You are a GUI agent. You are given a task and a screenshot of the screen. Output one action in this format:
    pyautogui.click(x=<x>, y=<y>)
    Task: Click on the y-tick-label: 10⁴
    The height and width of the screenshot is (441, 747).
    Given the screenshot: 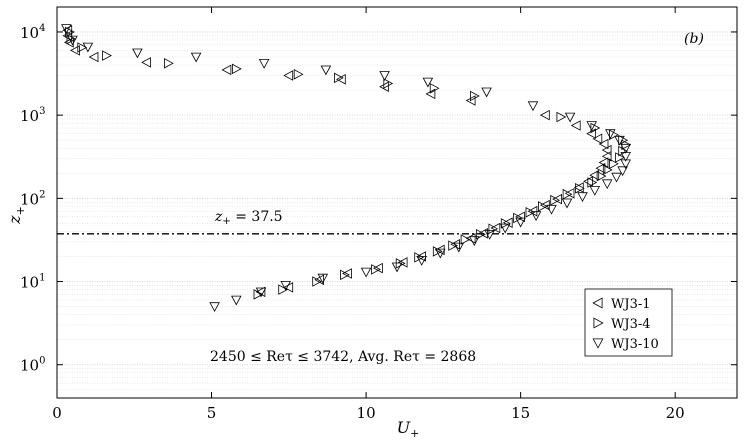 What is the action you would take?
    pyautogui.click(x=32, y=32)
    